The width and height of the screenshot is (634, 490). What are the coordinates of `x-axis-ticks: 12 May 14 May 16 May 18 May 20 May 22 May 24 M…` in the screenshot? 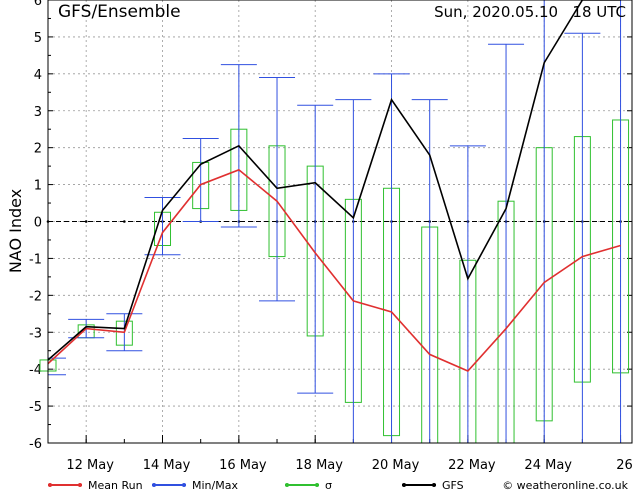 It's located at (340, 454).